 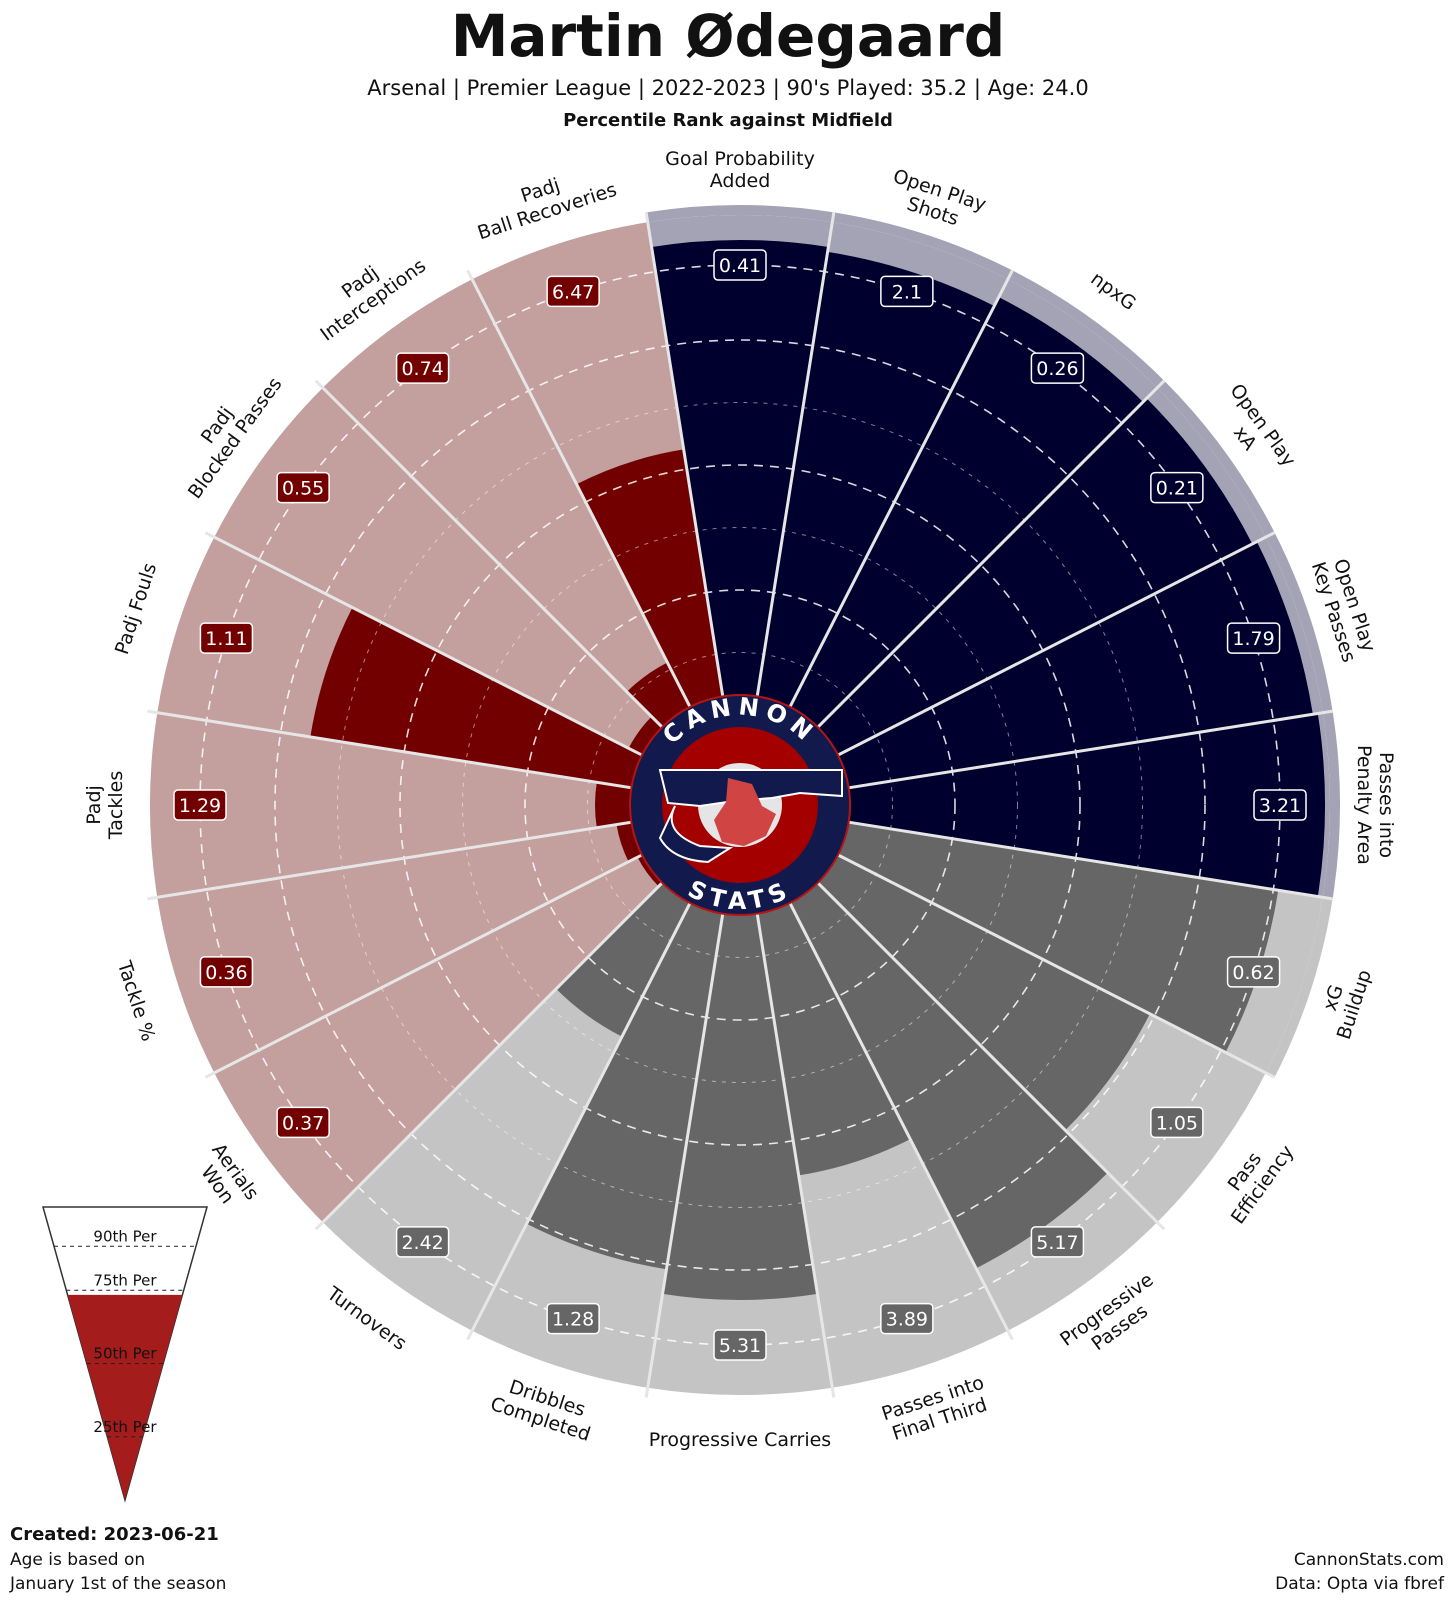 I want to click on value-label: 1.28, so click(x=573, y=1318).